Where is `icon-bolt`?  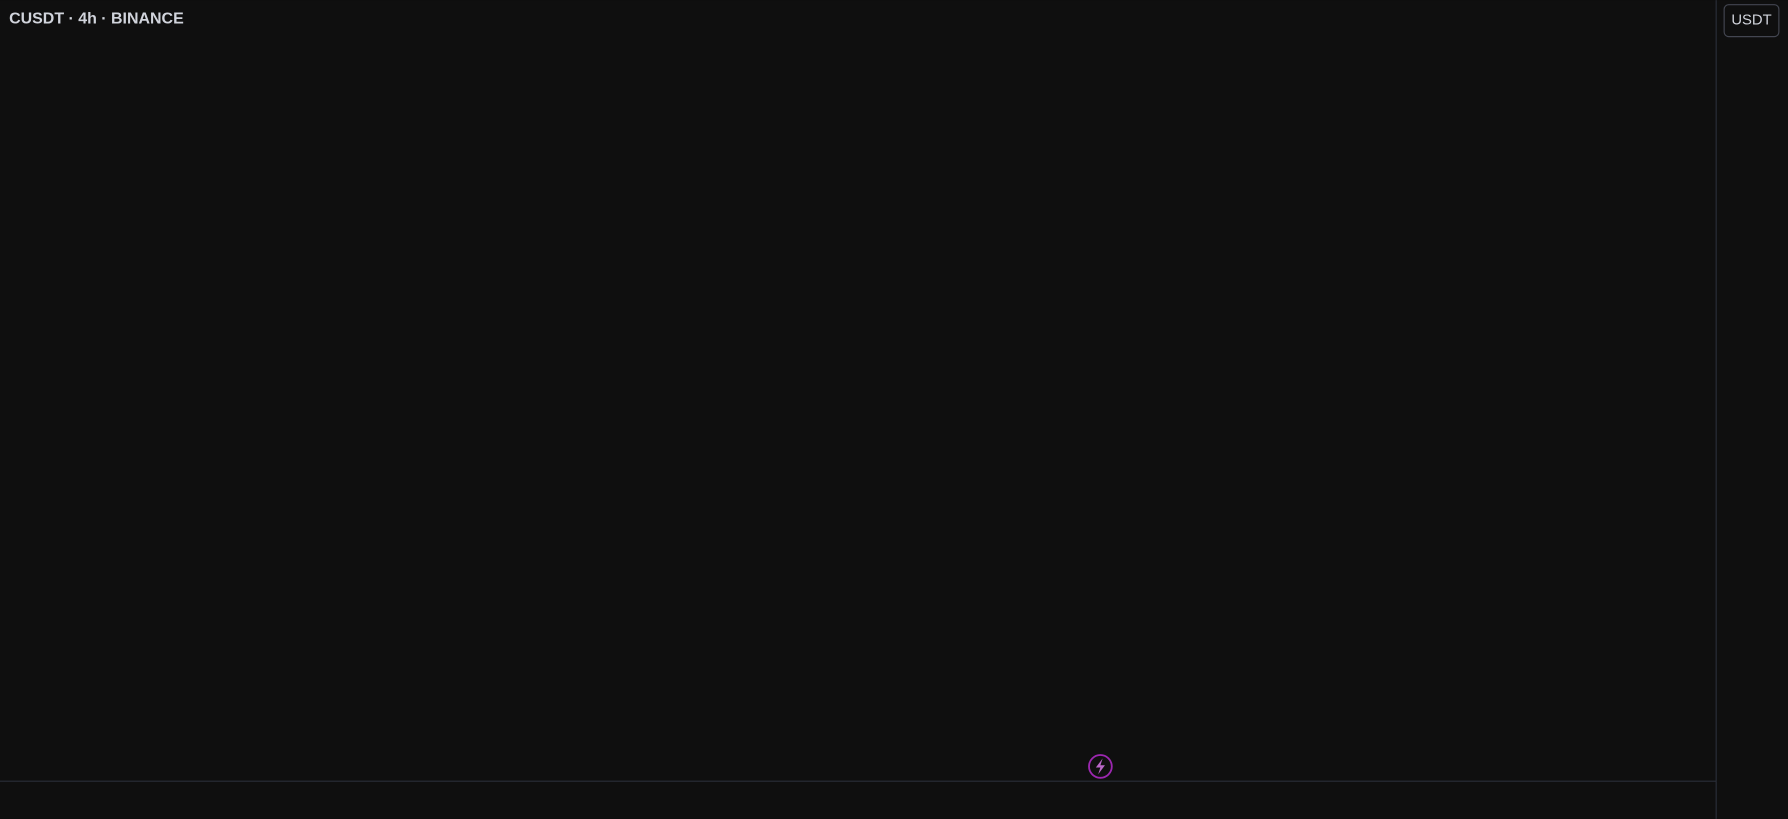 icon-bolt is located at coordinates (1100, 766).